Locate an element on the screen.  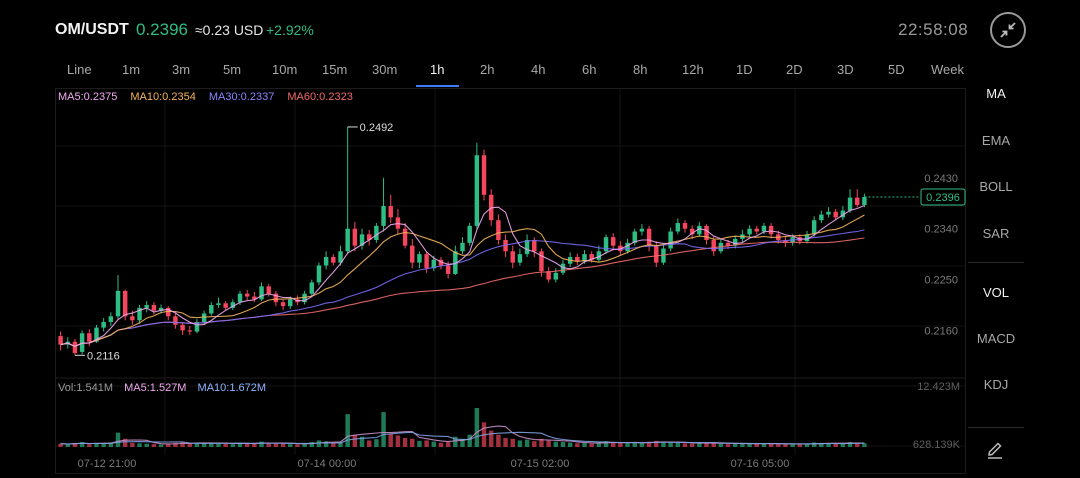
ma5-value: MA5:0.2375 is located at coordinates (88, 97).